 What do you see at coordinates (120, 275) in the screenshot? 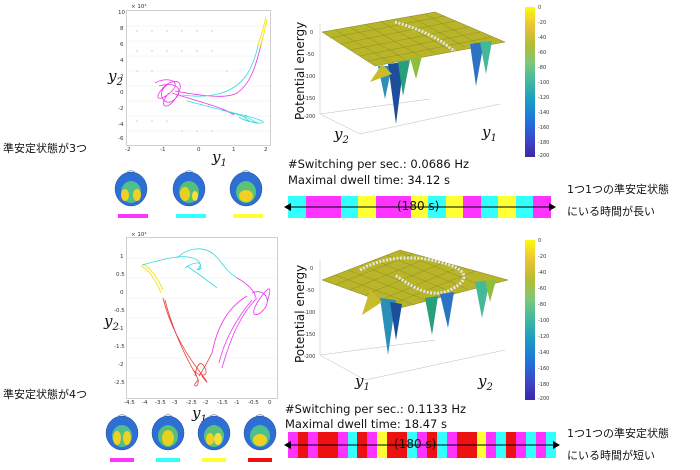
I see `bottom-ytick-1: 0.5` at bounding box center [120, 275].